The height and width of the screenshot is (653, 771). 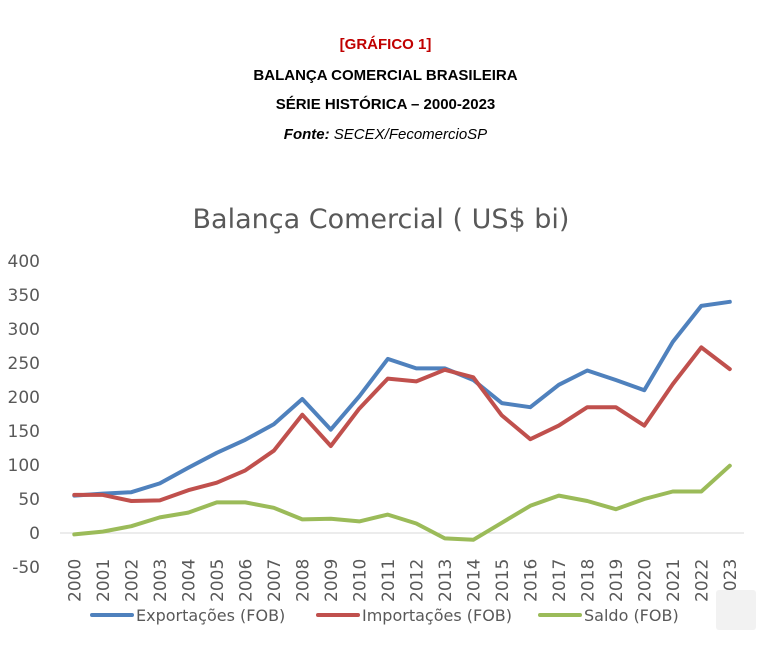 What do you see at coordinates (218, 580) in the screenshot?
I see `x-tick-label: 2005` at bounding box center [218, 580].